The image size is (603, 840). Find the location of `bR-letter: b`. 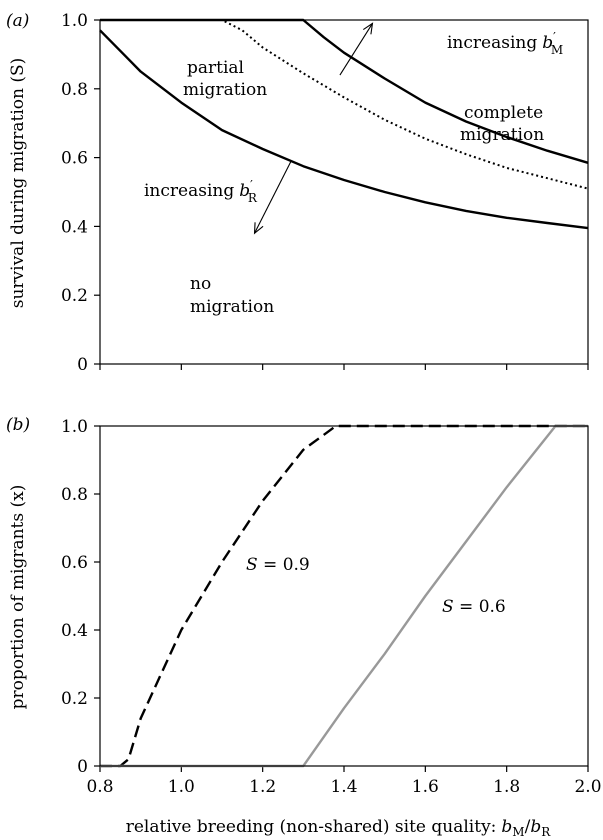

bR-letter: b is located at coordinates (244, 191).